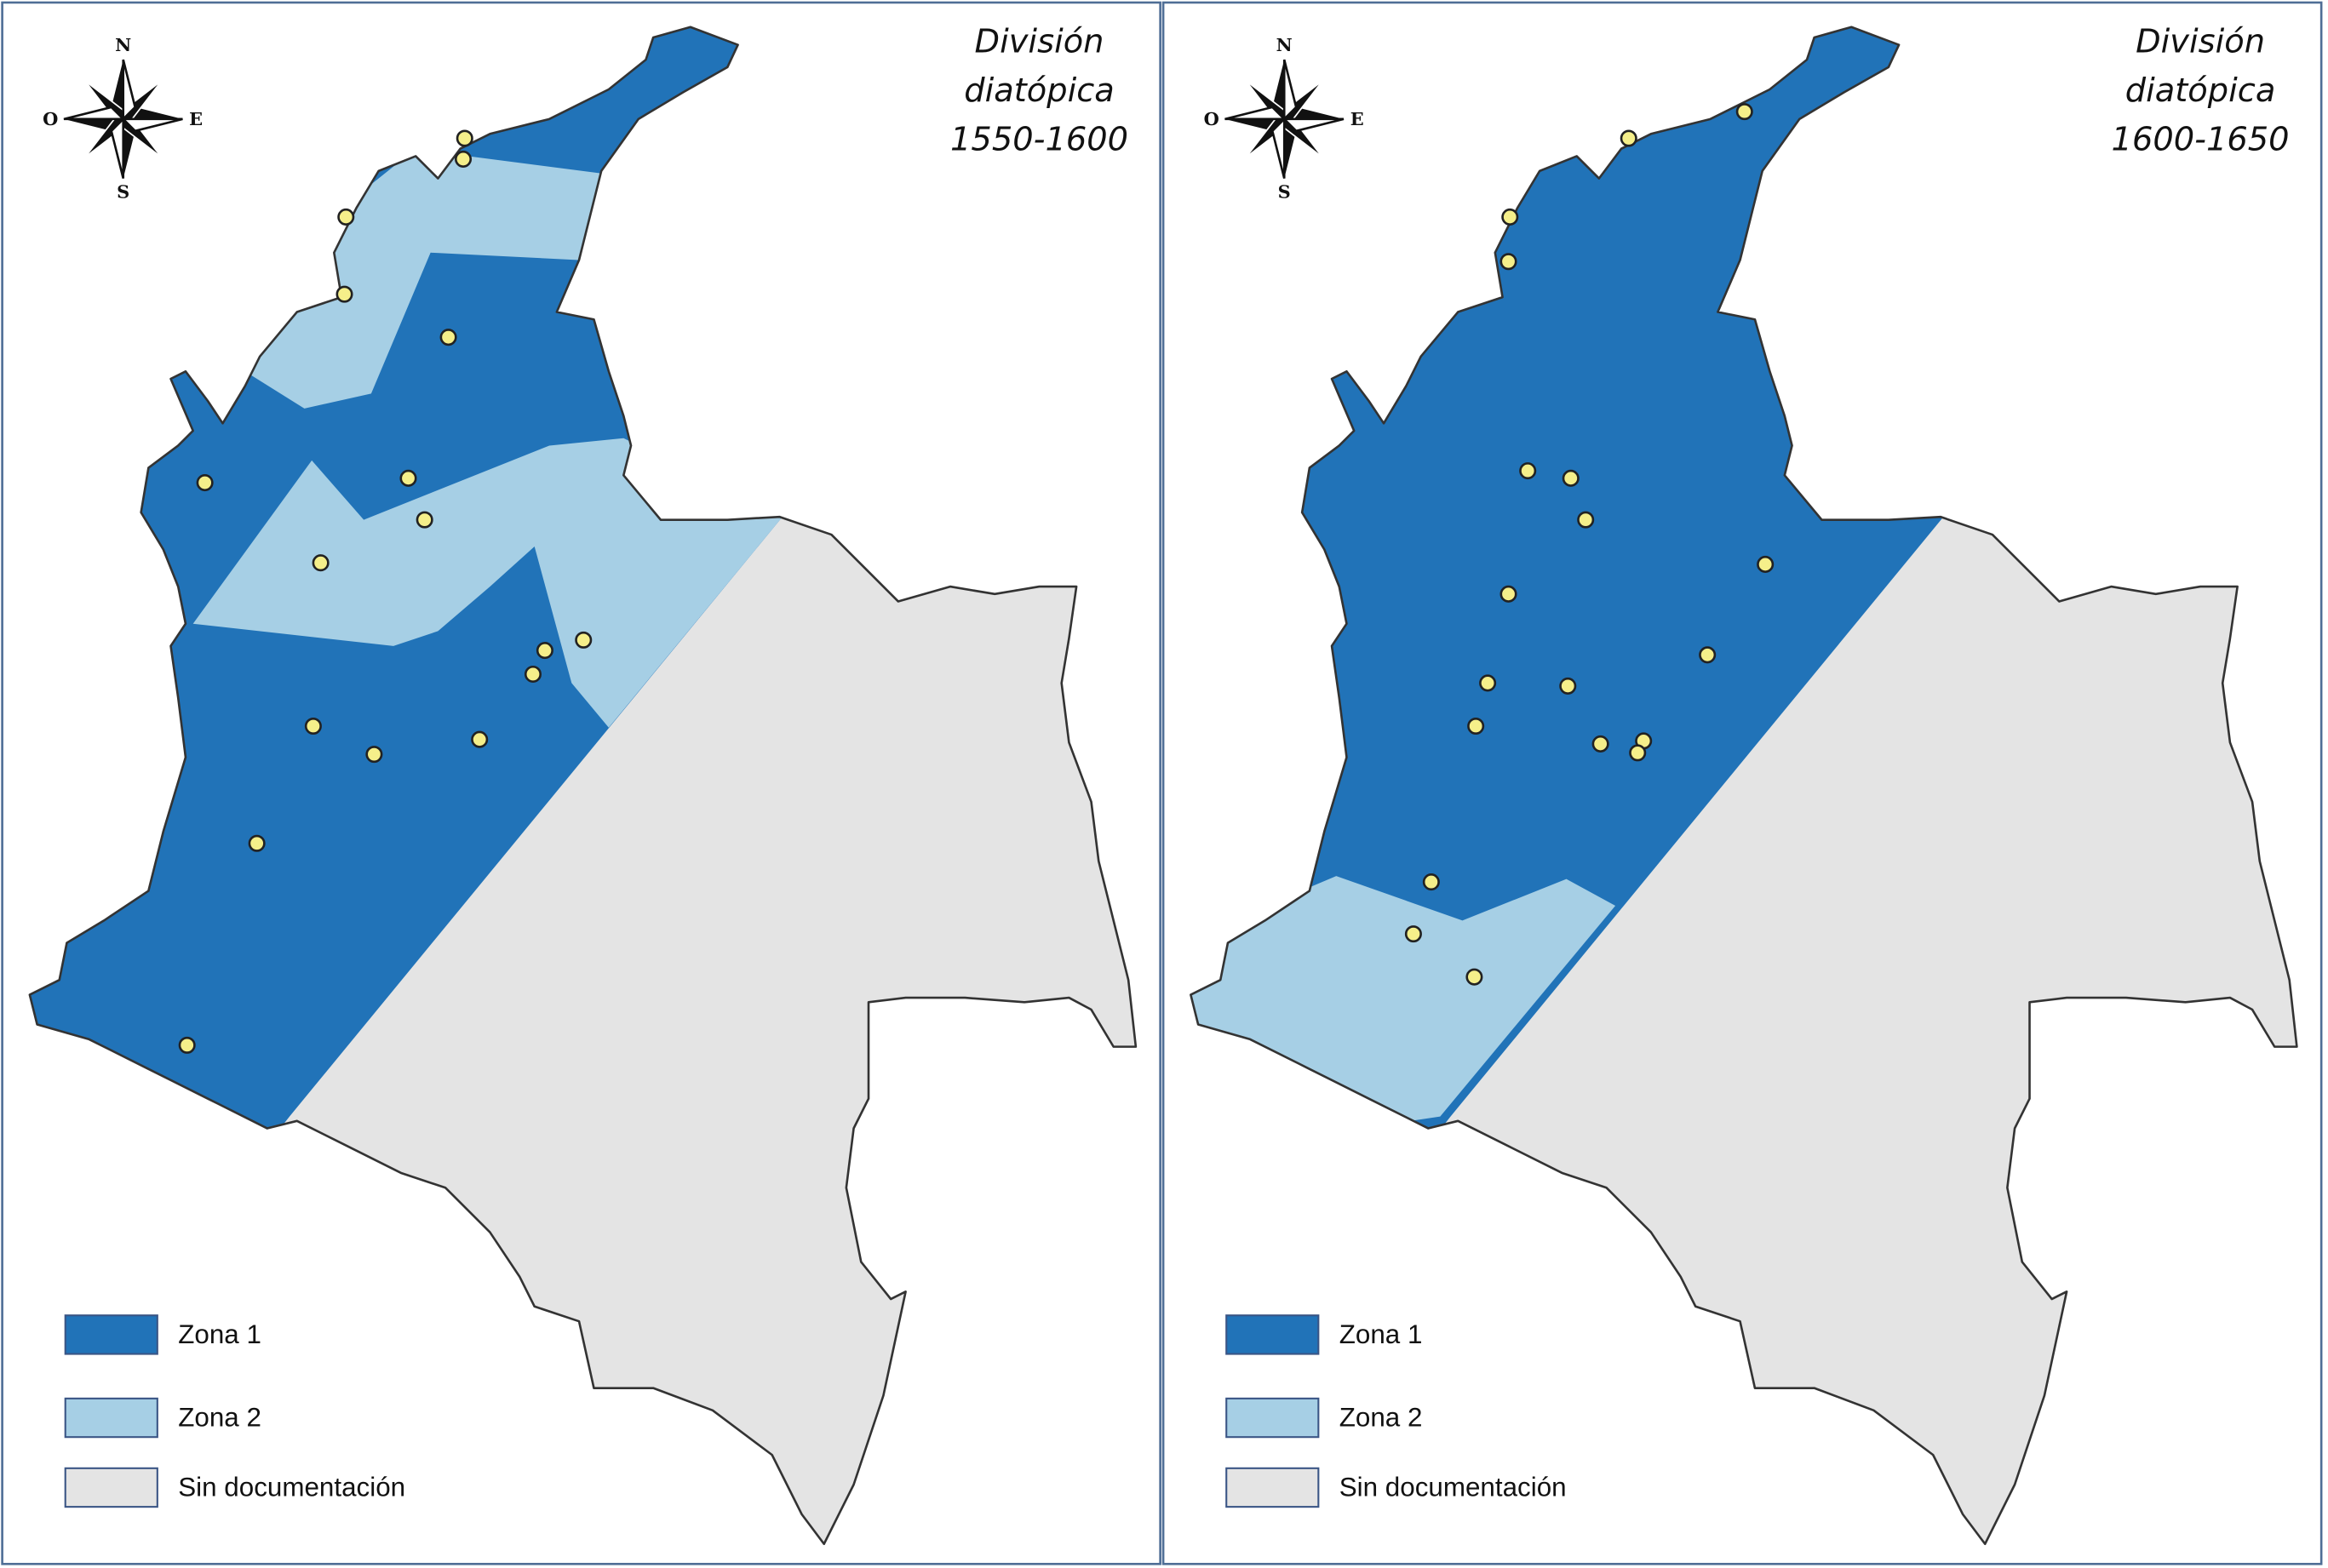 The image size is (2328, 1568). I want to click on map-title: 1550-1600, so click(1039, 139).